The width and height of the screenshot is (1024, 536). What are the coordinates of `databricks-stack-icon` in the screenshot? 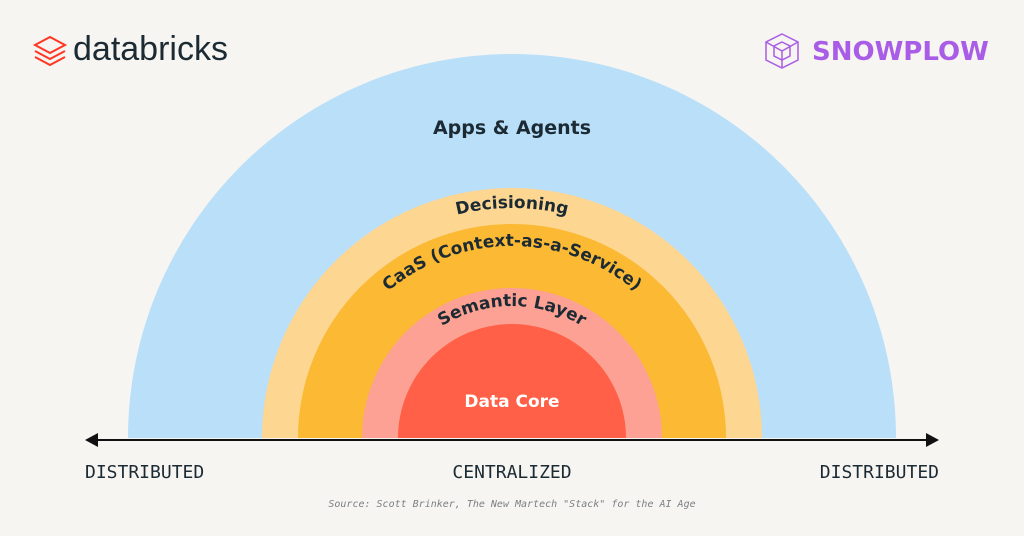 It's located at (50, 51).